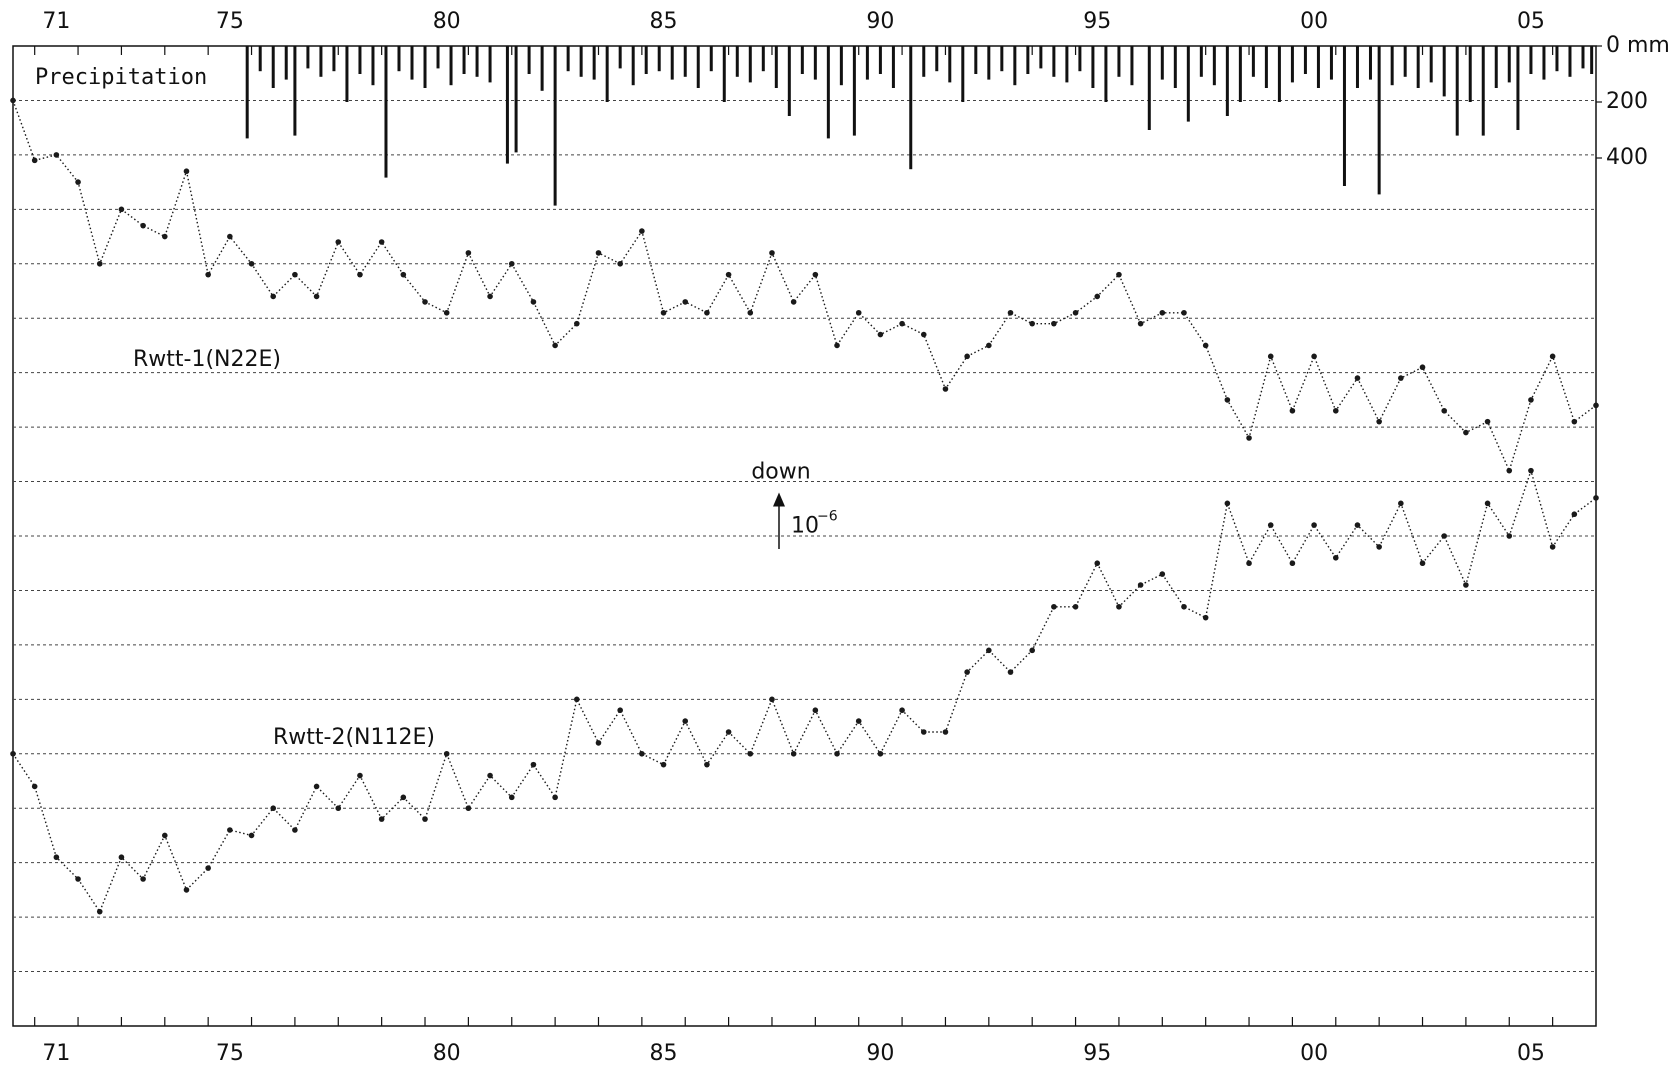 The width and height of the screenshot is (1668, 1084). Describe the element at coordinates (779, 499) in the screenshot. I see `scale-arrow-head` at that location.